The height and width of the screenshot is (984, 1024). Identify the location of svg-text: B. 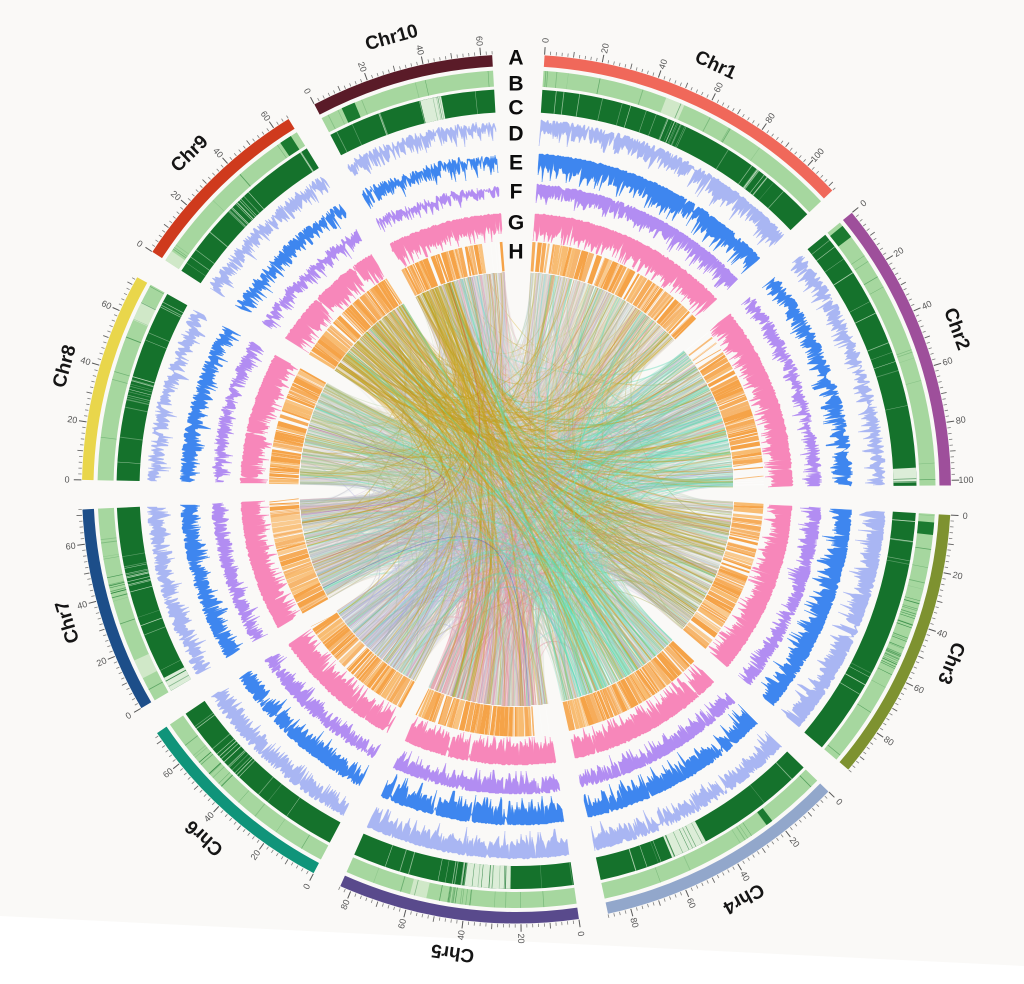
(515, 84).